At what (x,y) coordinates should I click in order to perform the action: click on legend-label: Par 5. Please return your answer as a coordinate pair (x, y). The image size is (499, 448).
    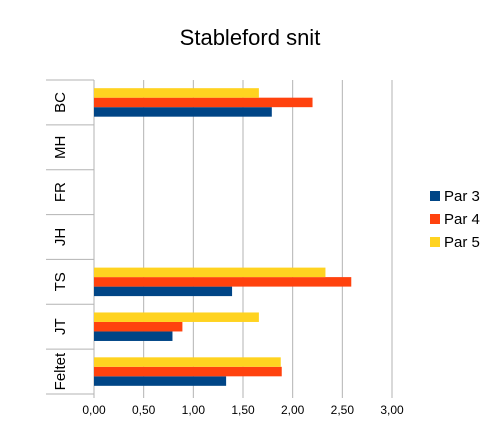
    Looking at the image, I should click on (462, 242).